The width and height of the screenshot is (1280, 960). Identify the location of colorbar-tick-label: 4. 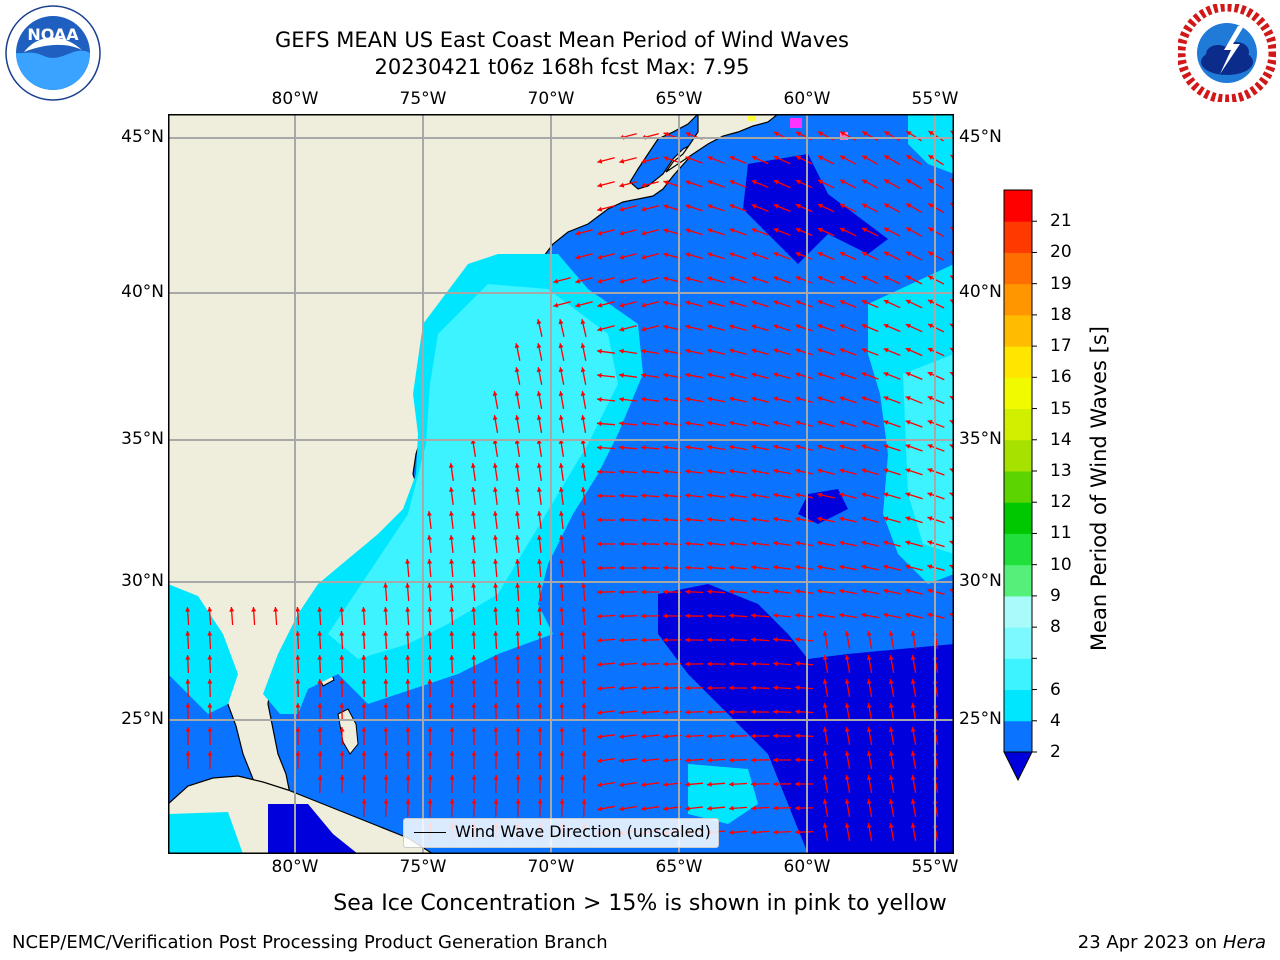
(1055, 721).